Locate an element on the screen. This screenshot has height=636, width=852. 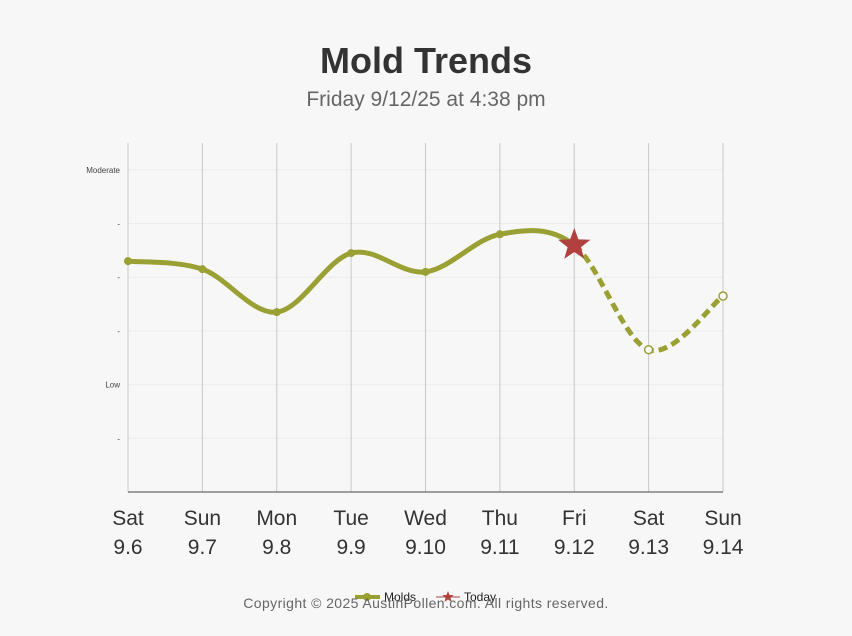
legend-star-icon is located at coordinates (448, 596).